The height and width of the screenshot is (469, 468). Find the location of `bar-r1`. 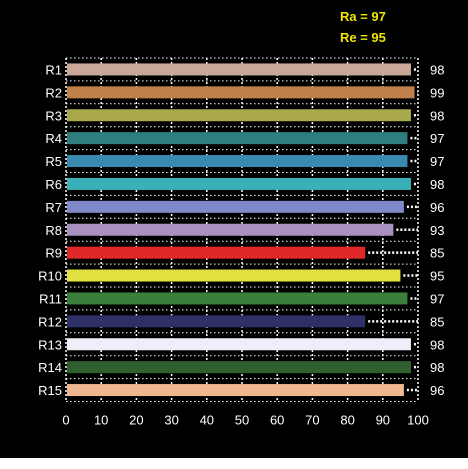

bar-r1 is located at coordinates (239, 69).